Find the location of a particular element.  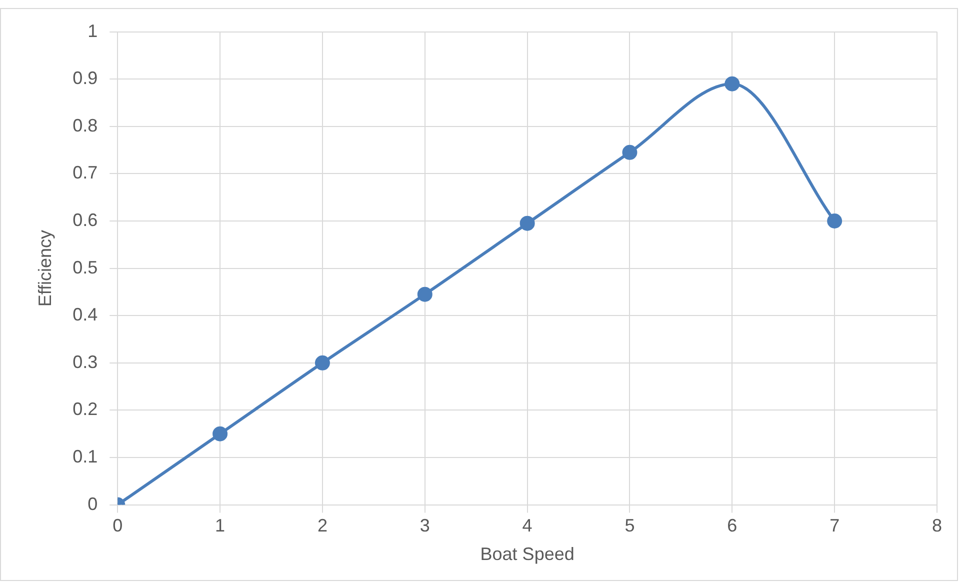

x-tick-label: 1 is located at coordinates (220, 526).